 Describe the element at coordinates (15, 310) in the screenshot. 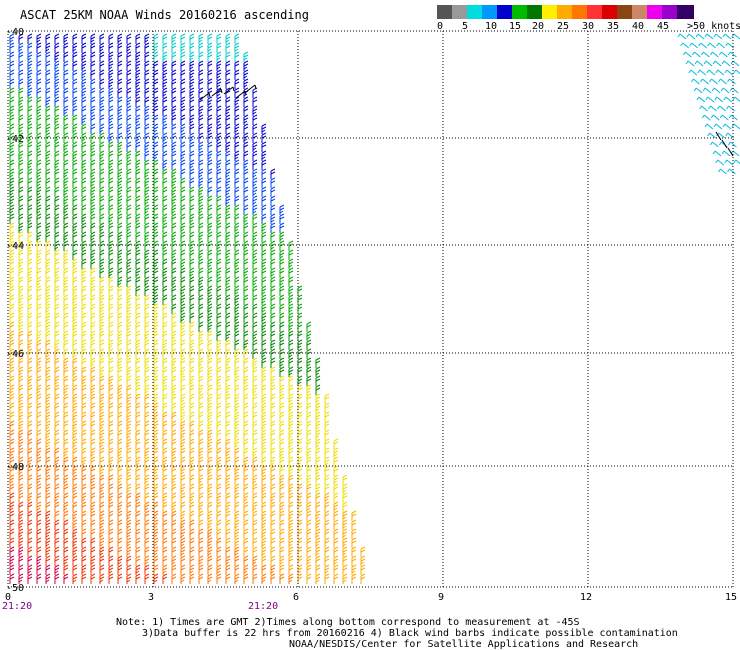

I see `latitude-labels: -40-42-44-46-48-50` at that location.